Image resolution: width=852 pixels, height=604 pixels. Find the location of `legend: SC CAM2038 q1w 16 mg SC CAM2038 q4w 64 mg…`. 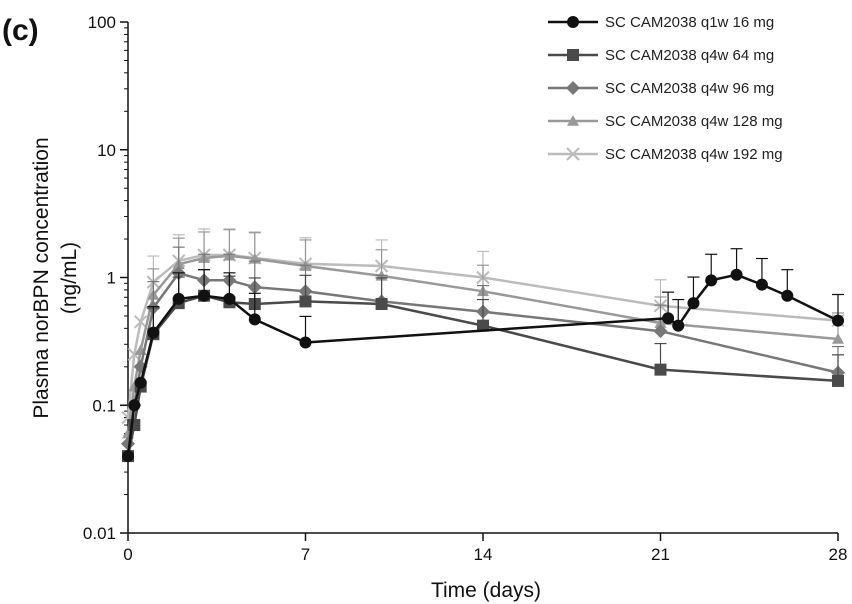

legend: SC CAM2038 q1w 16 mg SC CAM2038 q4w 64 mg… is located at coordinates (665, 88).